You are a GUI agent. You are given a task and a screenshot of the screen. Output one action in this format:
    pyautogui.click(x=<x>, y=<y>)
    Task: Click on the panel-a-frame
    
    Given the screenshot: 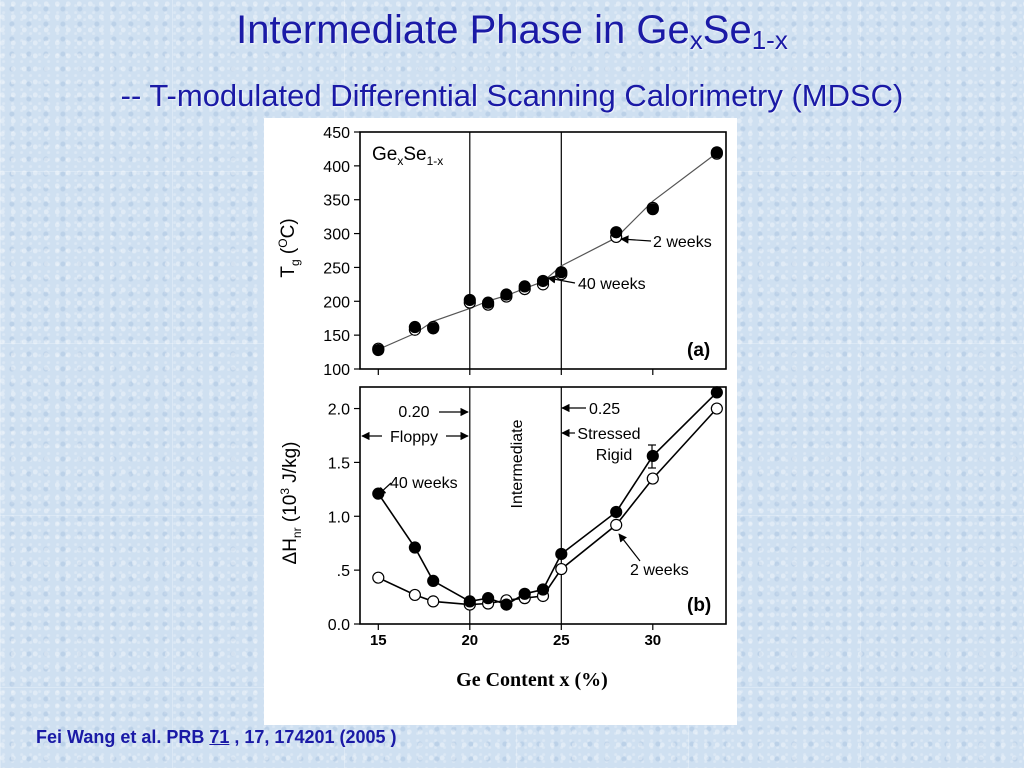 What is the action you would take?
    pyautogui.click(x=543, y=250)
    